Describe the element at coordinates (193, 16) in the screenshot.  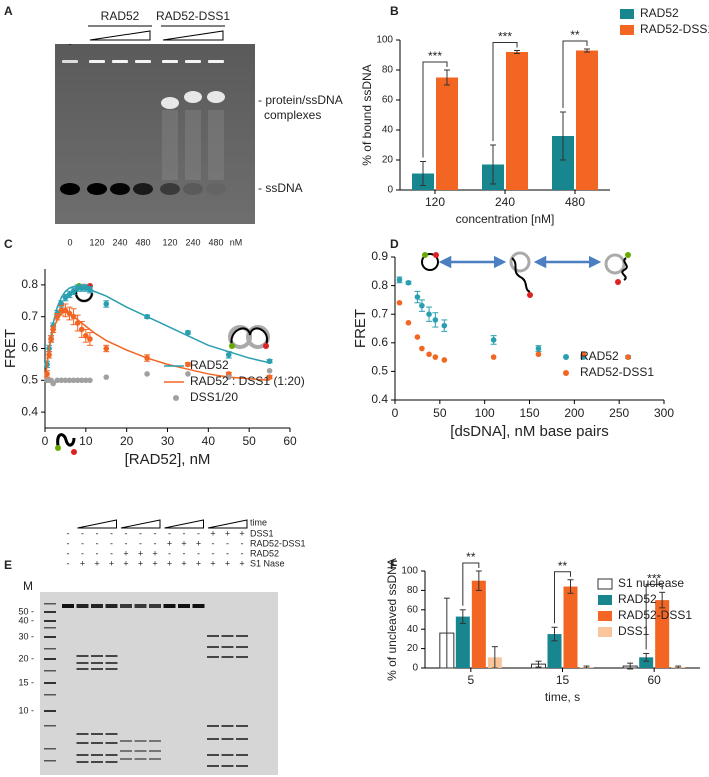
I see `lane-group: RAD52-DSS1` at that location.